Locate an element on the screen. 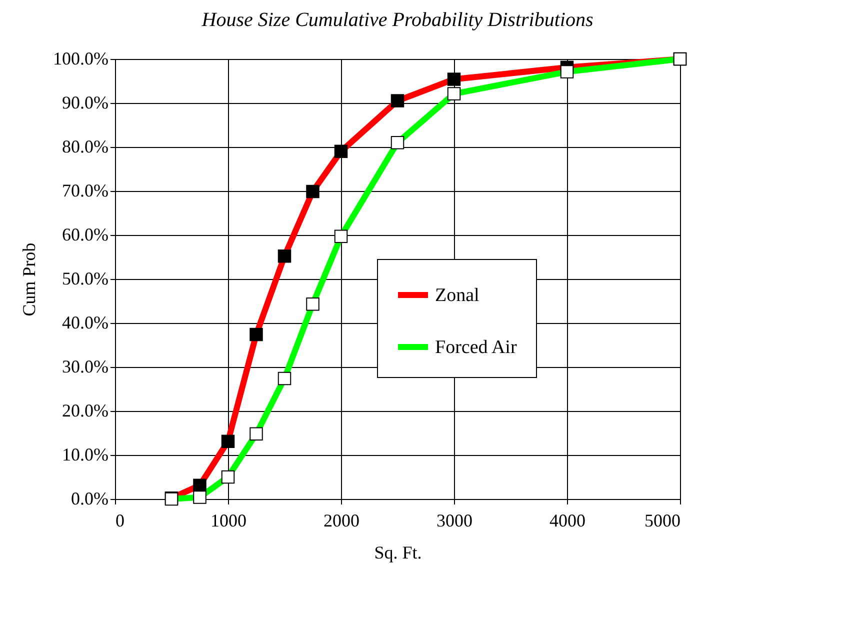 The image size is (846, 643). y-tick-label: 100.0% is located at coordinates (80, 58).